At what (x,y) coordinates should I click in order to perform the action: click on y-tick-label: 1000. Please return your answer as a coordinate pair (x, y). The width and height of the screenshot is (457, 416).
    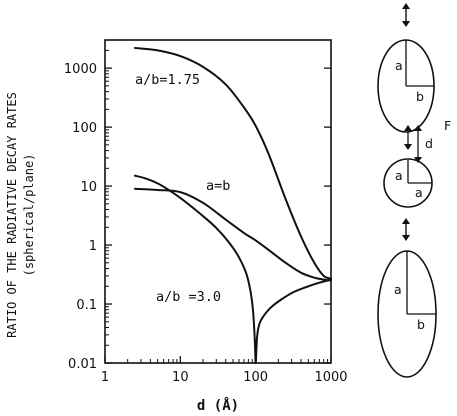
    Looking at the image, I should click on (80, 69).